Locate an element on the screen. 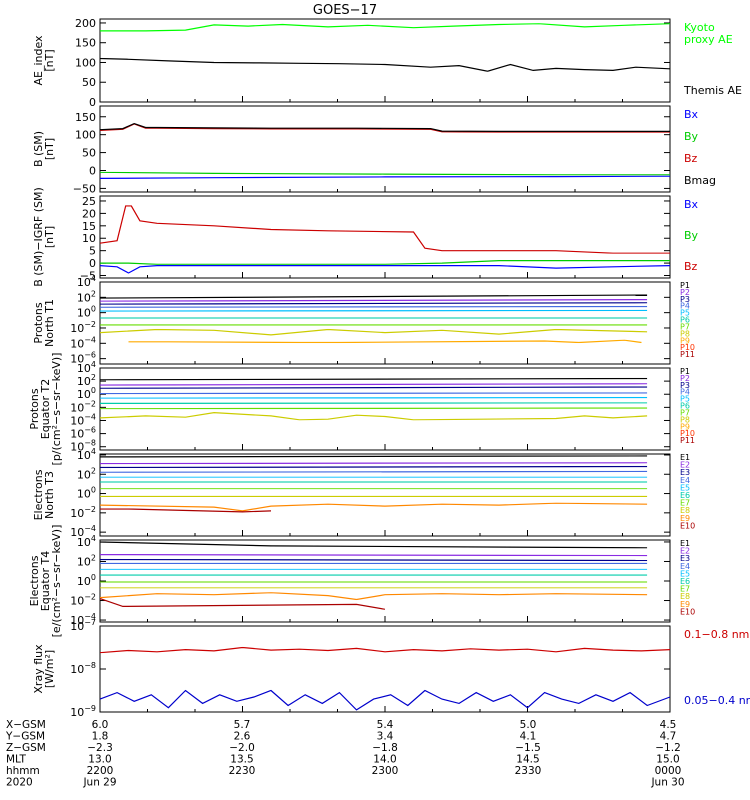 The width and height of the screenshot is (750, 800). footer-row-label: MLT is located at coordinates (16, 760).